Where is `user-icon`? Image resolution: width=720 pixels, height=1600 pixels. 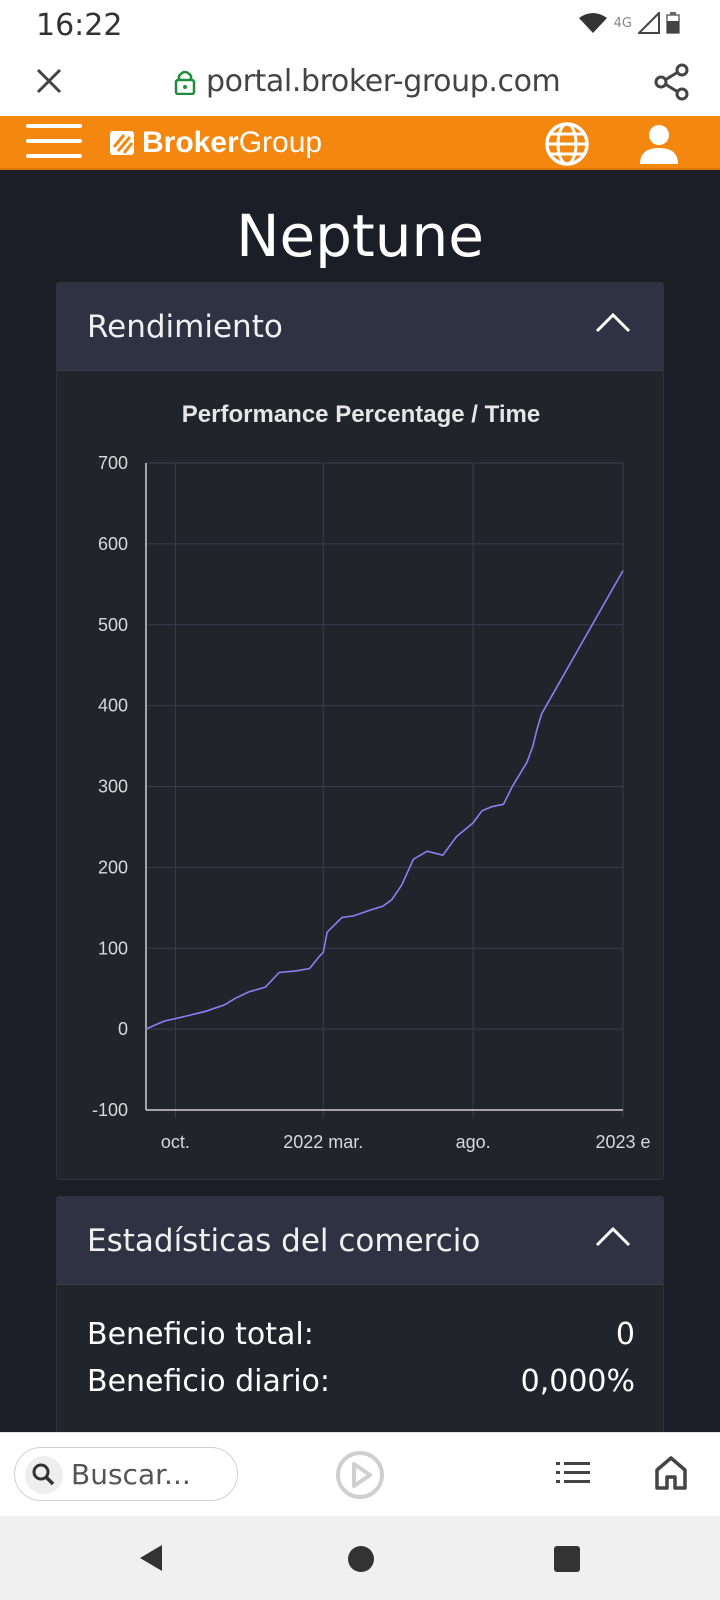
user-icon is located at coordinates (659, 144).